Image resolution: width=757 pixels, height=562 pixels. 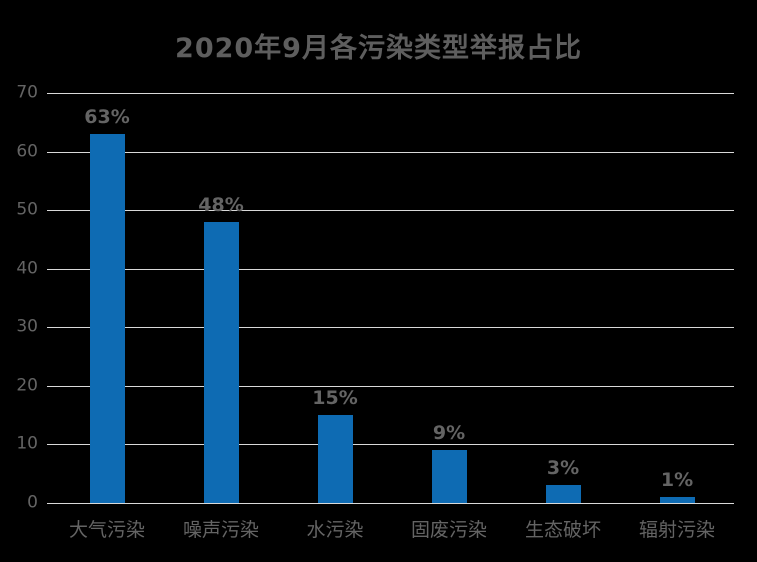 What do you see at coordinates (106, 530) in the screenshot?
I see `x-category-label: 大气污染` at bounding box center [106, 530].